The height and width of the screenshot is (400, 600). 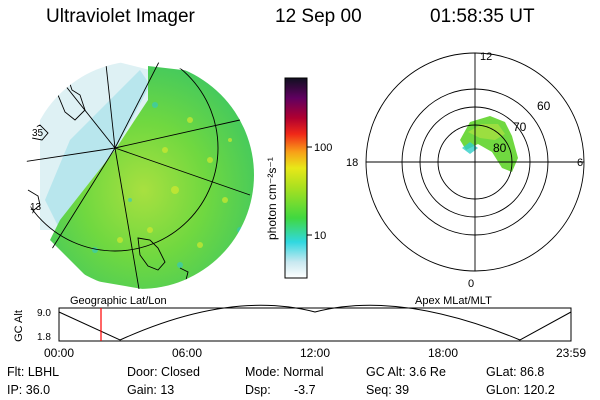 What do you see at coordinates (453, 301) in the screenshot?
I see `right-map-label: Apex MLat/MLT` at bounding box center [453, 301].